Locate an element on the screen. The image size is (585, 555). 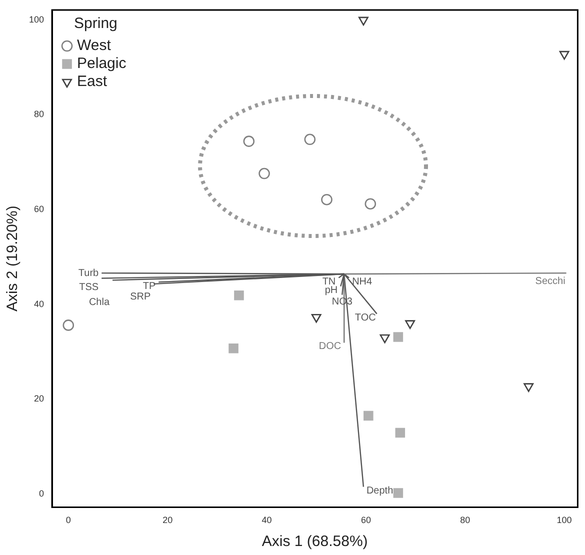
x-tick-label: 40 is located at coordinates (267, 520).